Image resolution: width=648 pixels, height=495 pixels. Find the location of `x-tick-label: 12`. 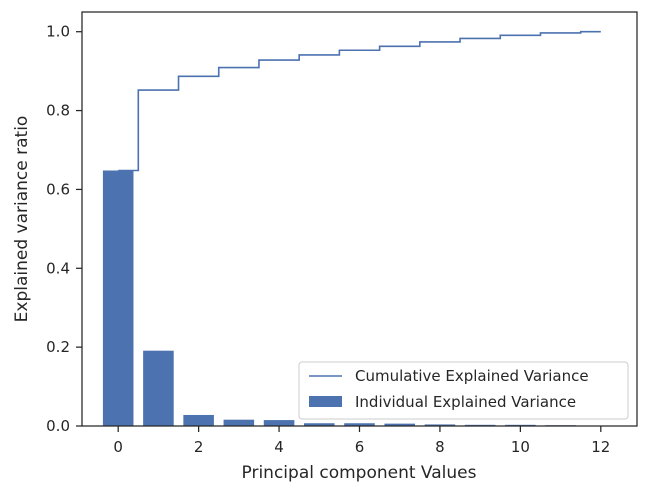

x-tick-label: 12 is located at coordinates (600, 447).